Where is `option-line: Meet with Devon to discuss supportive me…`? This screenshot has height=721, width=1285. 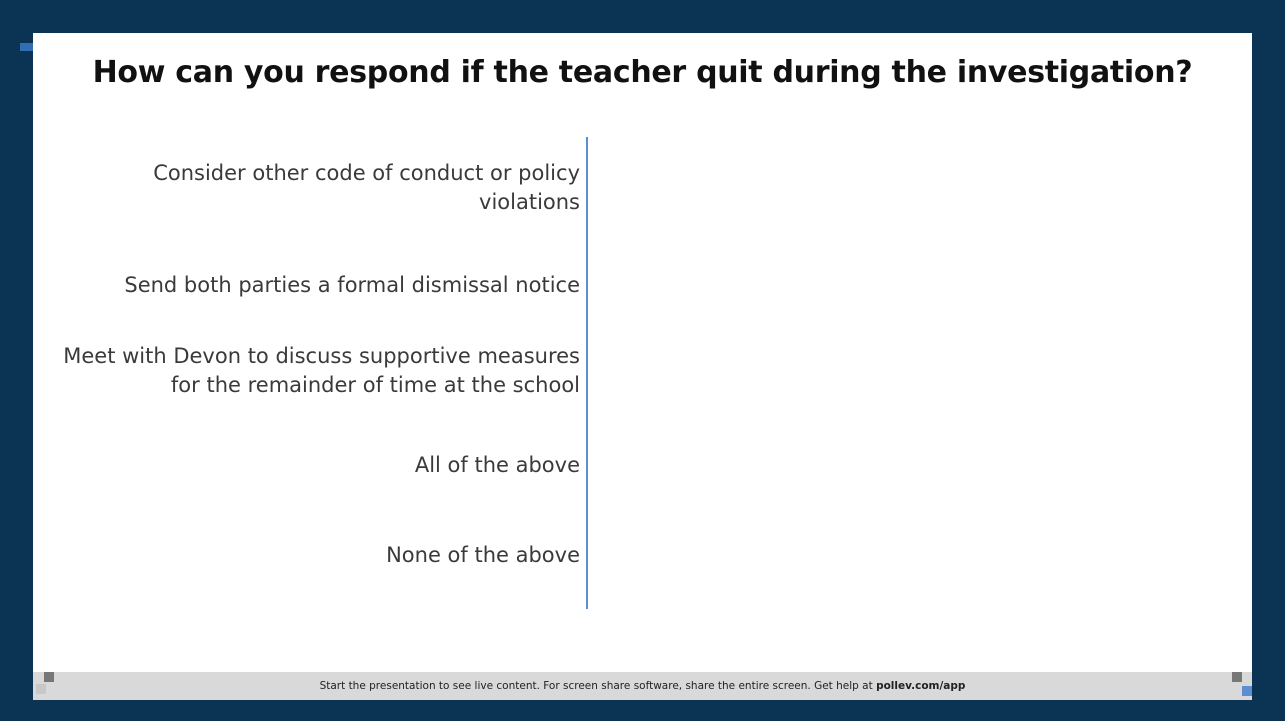
option-line: Meet with Devon to discuss supportive me… is located at coordinates (321, 356).